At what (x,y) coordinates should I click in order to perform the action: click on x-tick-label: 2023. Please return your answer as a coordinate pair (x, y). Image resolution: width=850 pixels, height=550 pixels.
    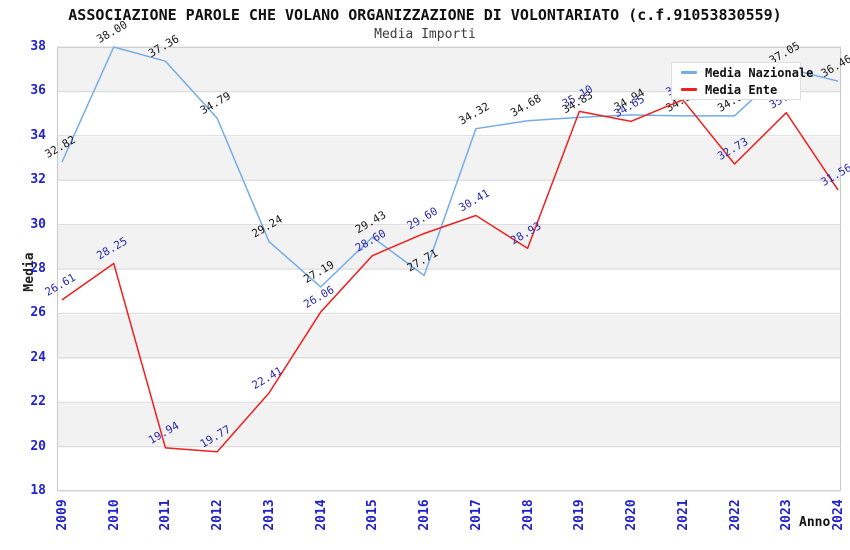
    Looking at the image, I should click on (786, 515).